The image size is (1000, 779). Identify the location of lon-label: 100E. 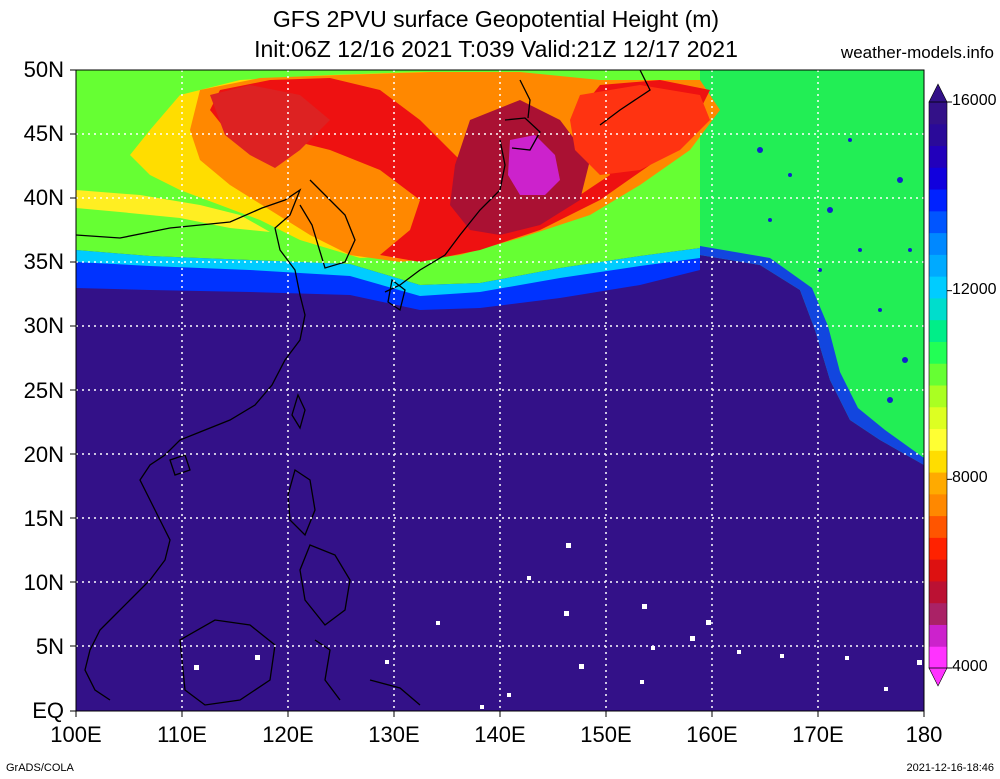
(76, 734).